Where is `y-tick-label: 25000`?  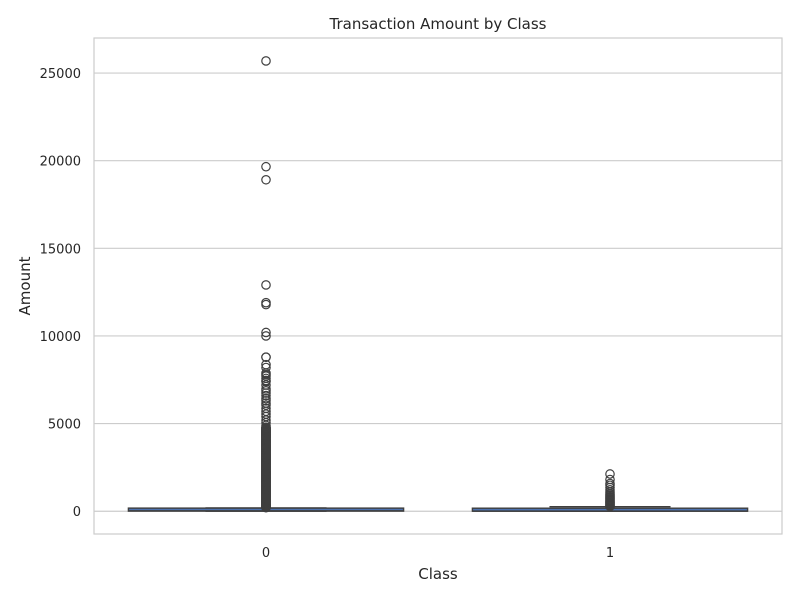 y-tick-label: 25000 is located at coordinates (60, 74).